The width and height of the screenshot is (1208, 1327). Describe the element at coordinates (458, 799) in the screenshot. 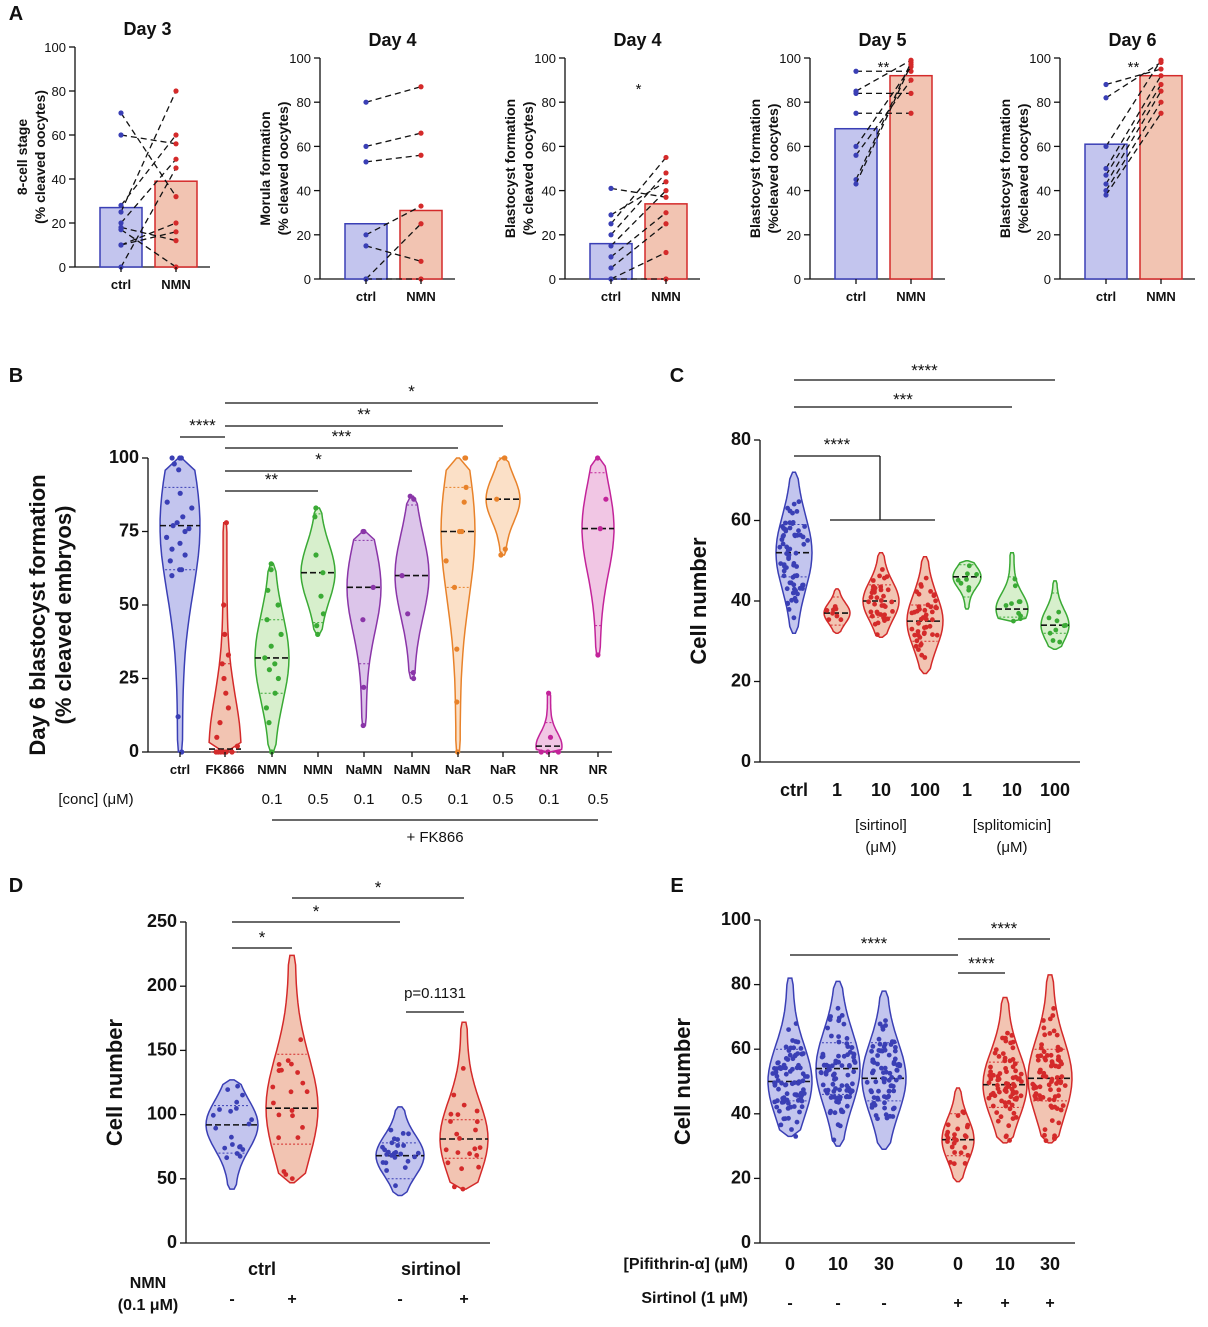

I see `concentration-label: 0.1` at that location.